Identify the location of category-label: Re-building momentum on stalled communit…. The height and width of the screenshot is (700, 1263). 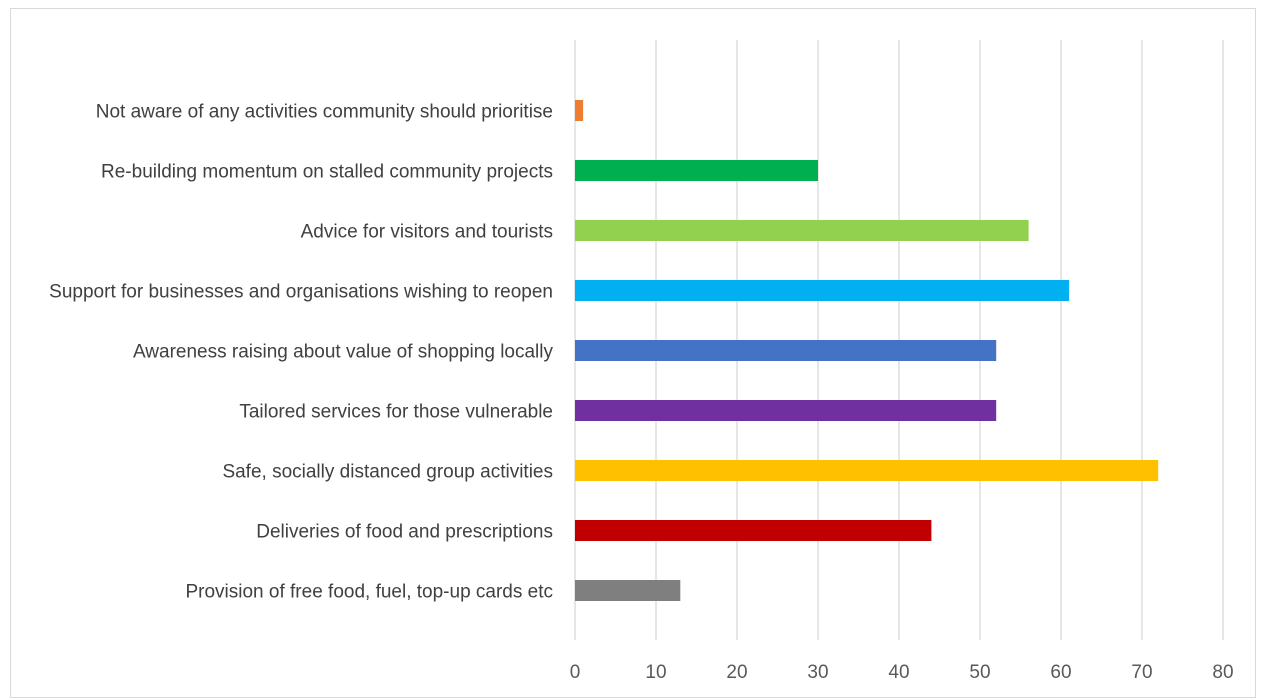
(327, 172).